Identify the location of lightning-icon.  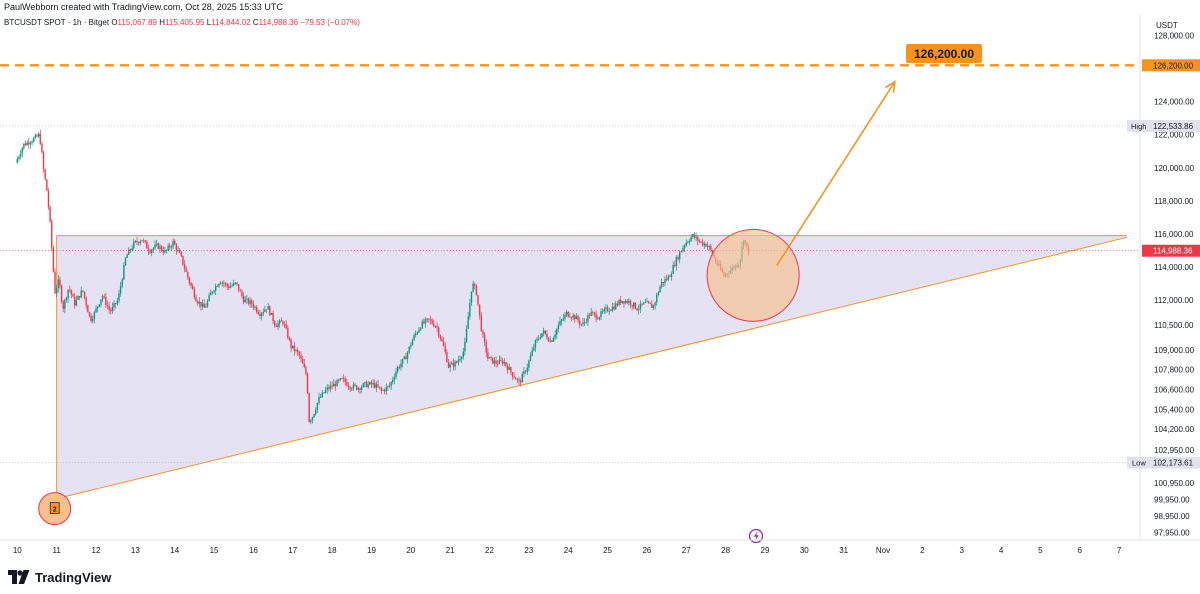
(756, 536).